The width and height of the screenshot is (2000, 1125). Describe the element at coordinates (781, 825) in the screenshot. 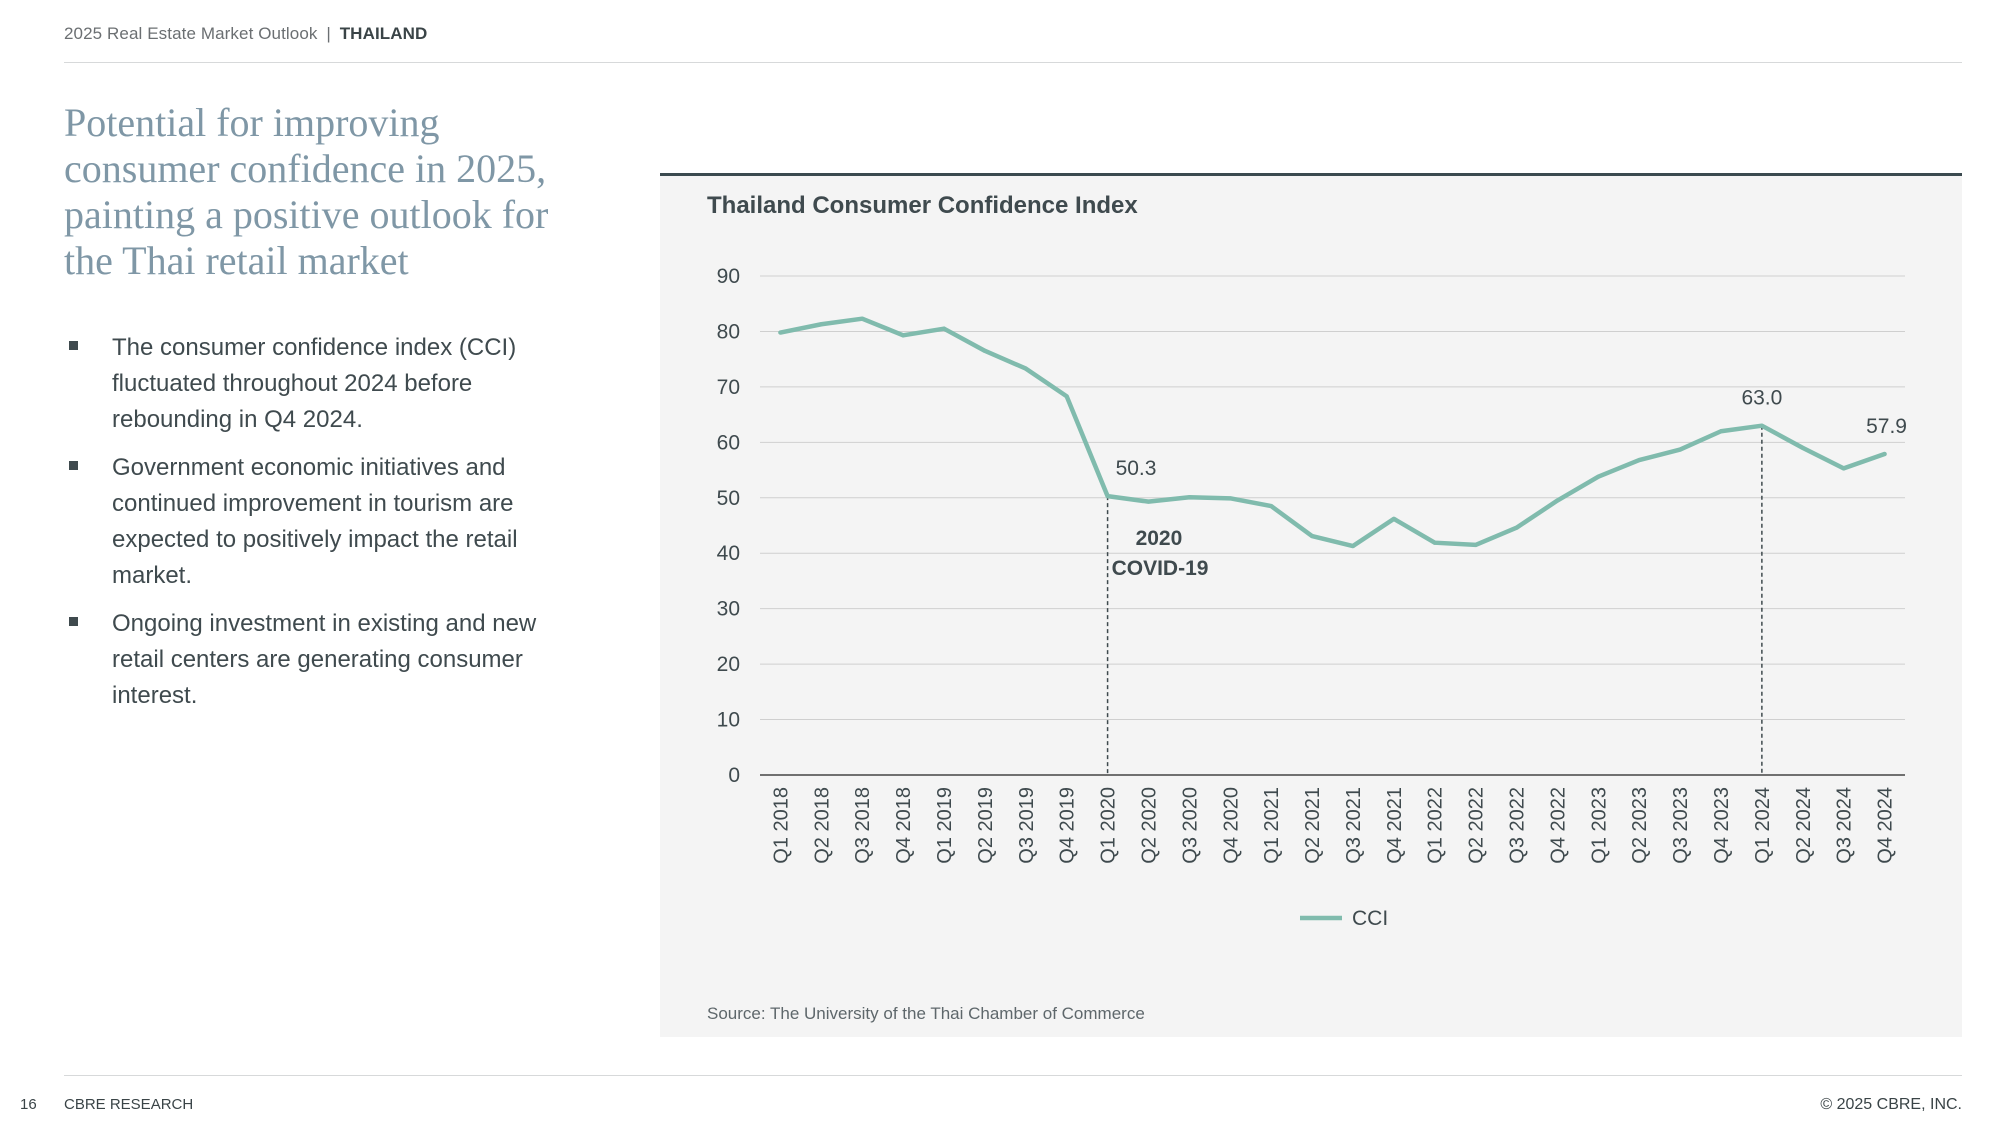

I see `x-tick-label: Q1 2018` at that location.